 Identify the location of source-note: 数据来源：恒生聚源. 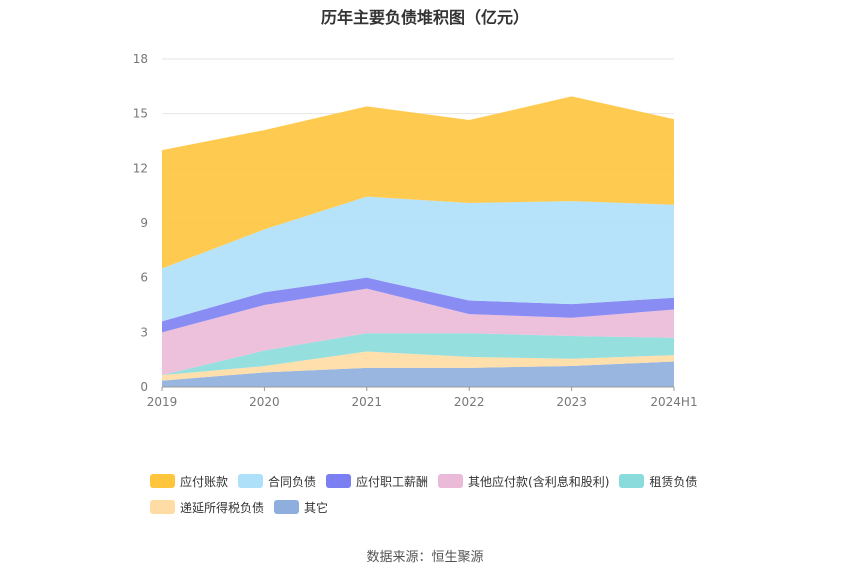
(425, 557).